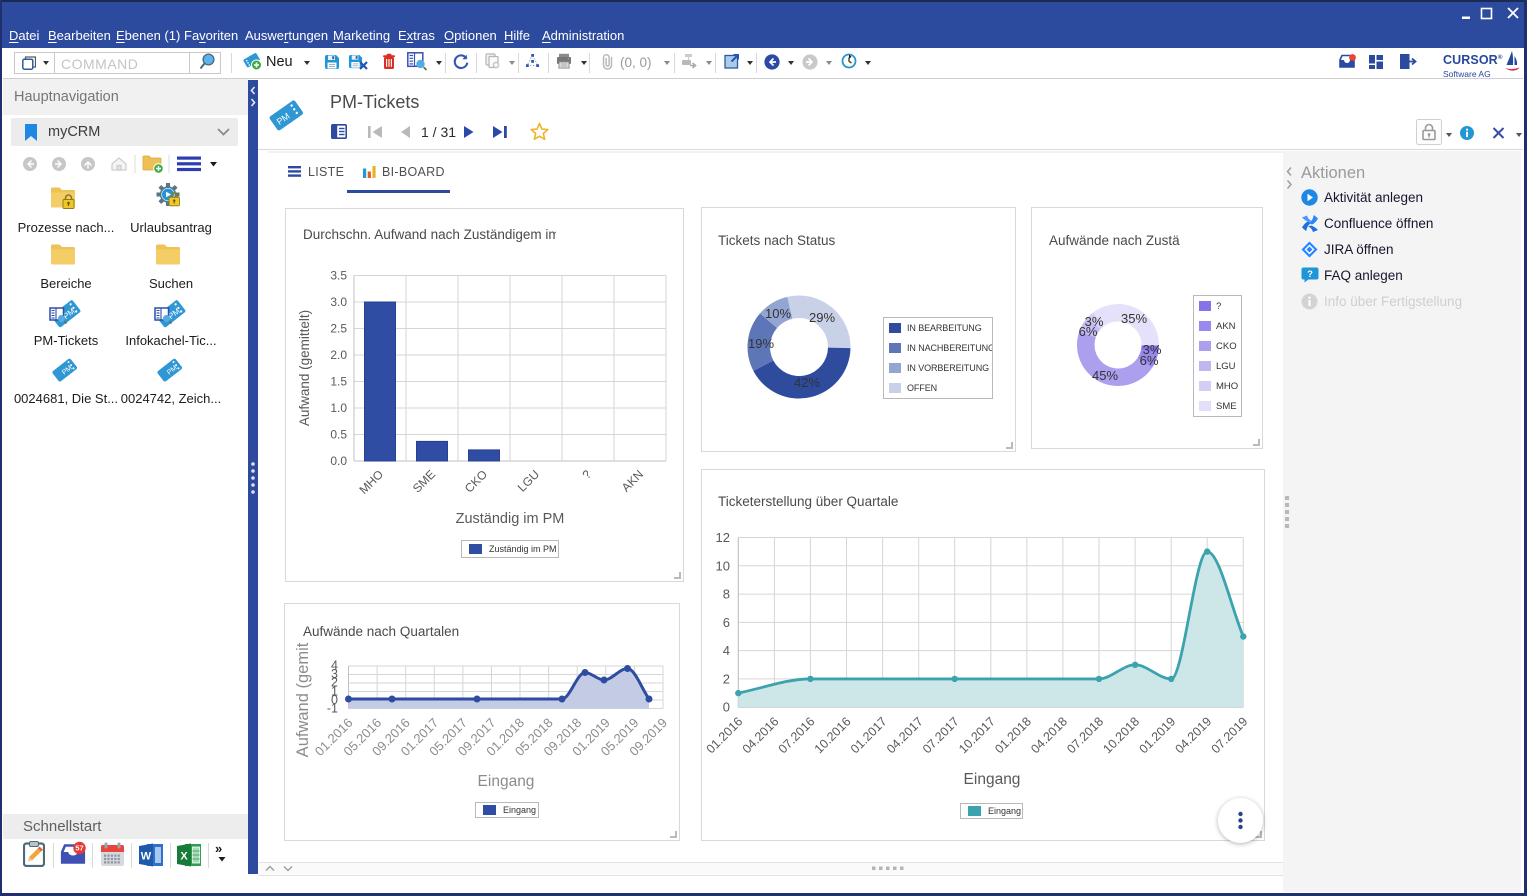 Image resolution: width=1527 pixels, height=896 pixels. Describe the element at coordinates (79, 848) in the screenshot. I see `svg-text: 57` at that location.